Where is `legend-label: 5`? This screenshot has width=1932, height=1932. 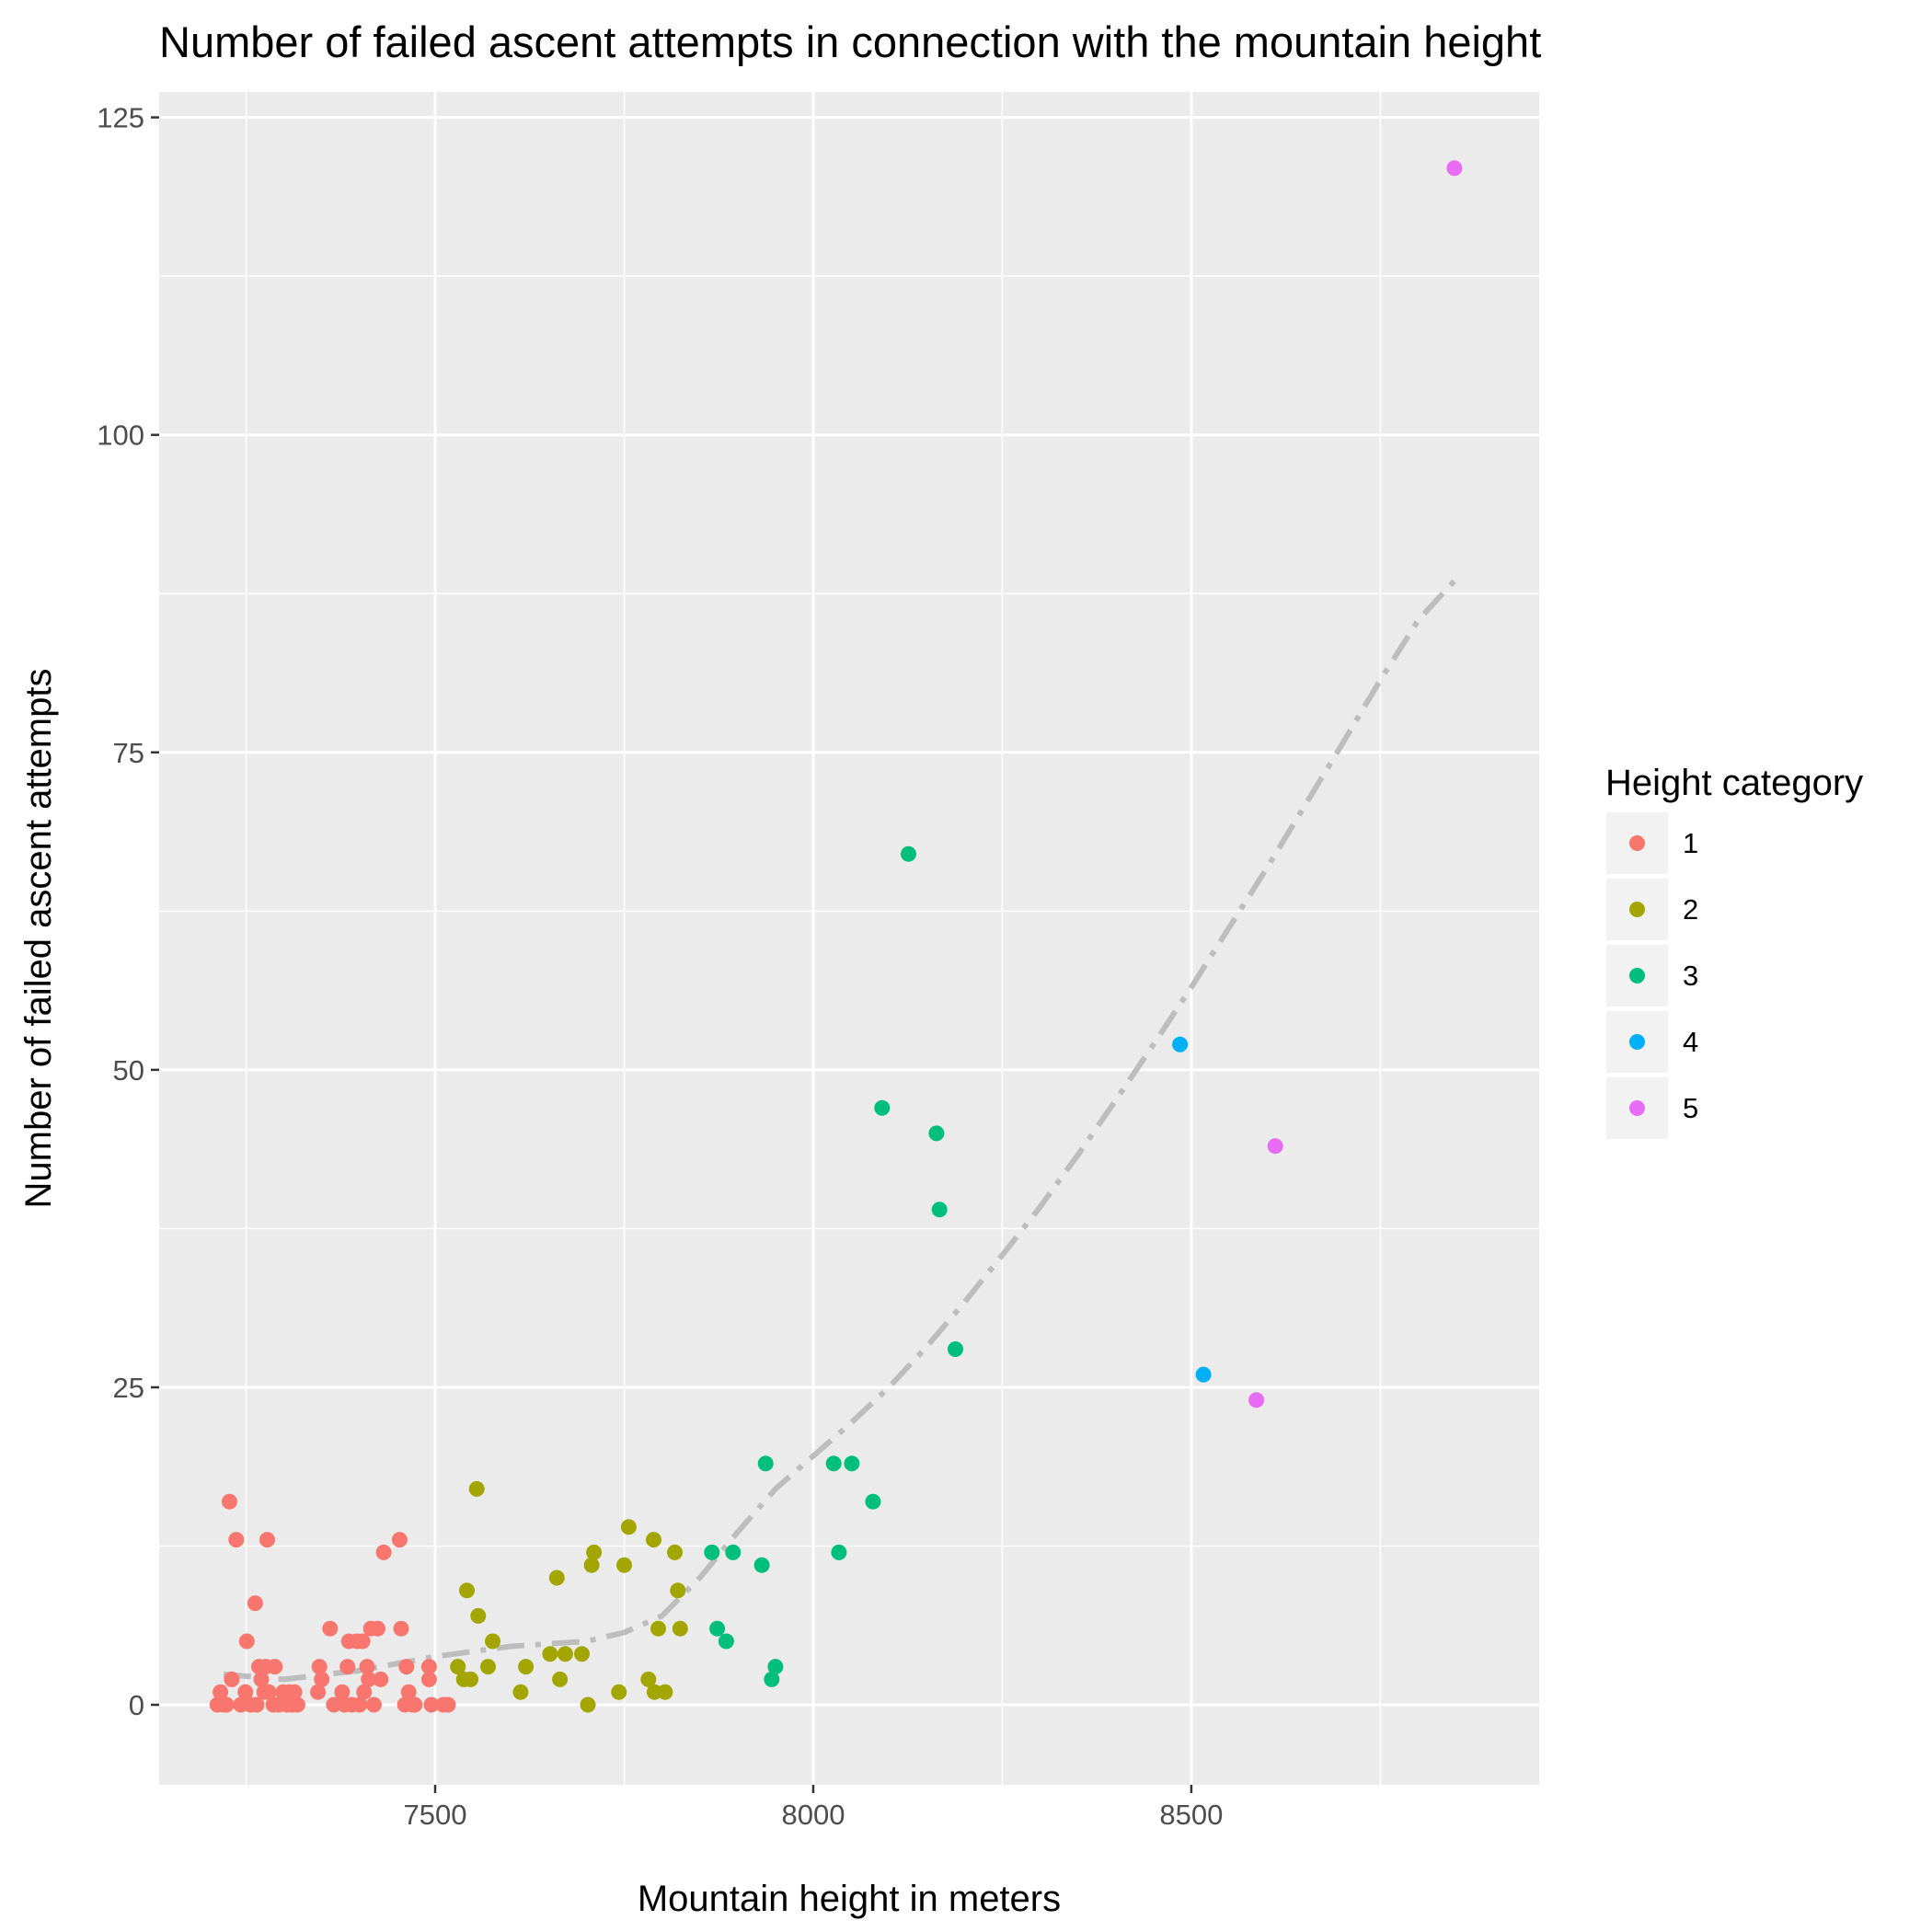
legend-label: 5 is located at coordinates (1690, 1108).